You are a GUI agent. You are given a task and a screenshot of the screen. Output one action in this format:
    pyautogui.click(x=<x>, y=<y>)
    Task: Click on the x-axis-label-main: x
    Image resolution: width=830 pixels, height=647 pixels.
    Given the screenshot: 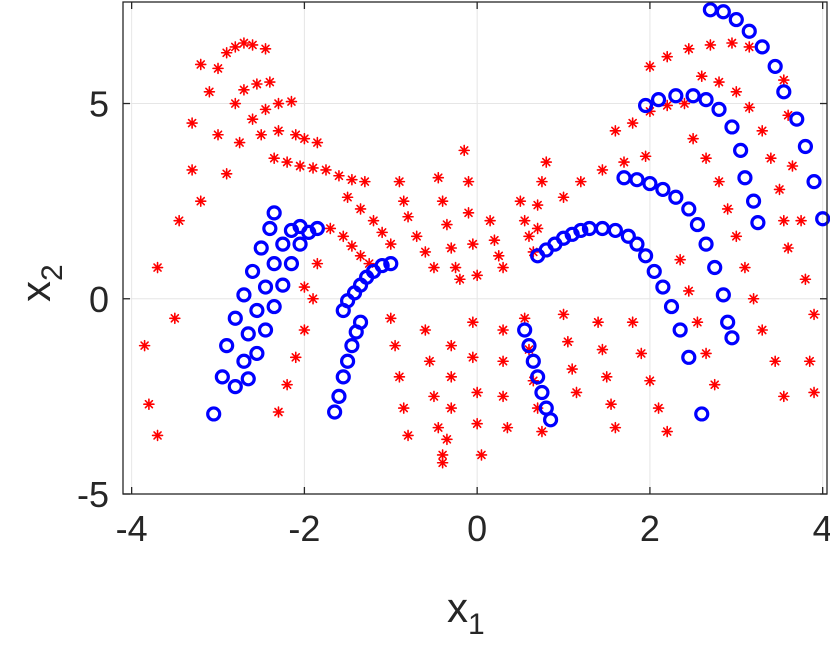 What is the action you would take?
    pyautogui.click(x=457, y=607)
    